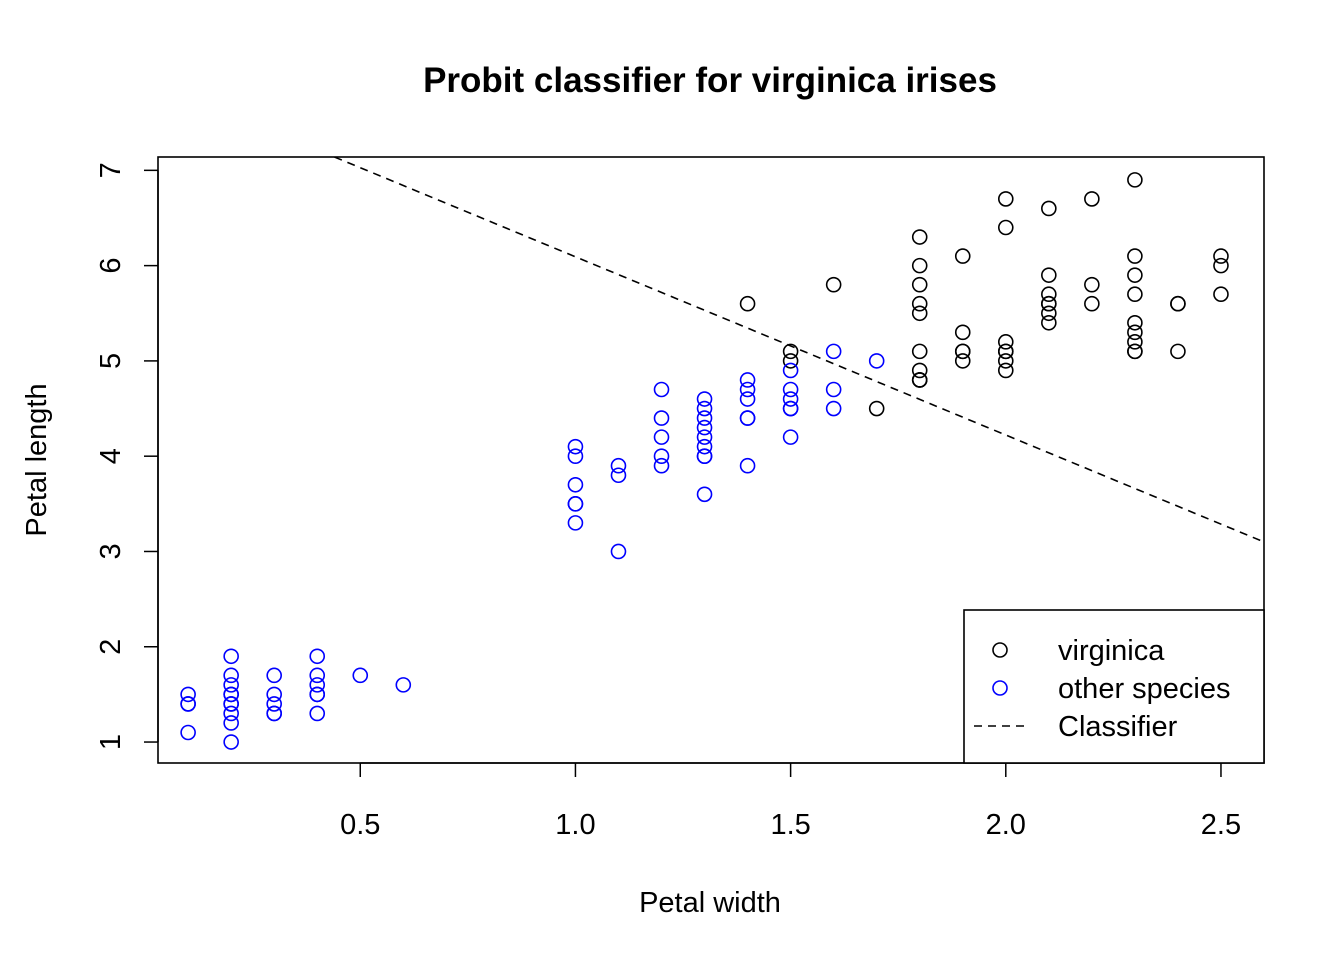 This screenshot has width=1344, height=960. What do you see at coordinates (1006, 825) in the screenshot?
I see `x-tick-label: 2.0` at bounding box center [1006, 825].